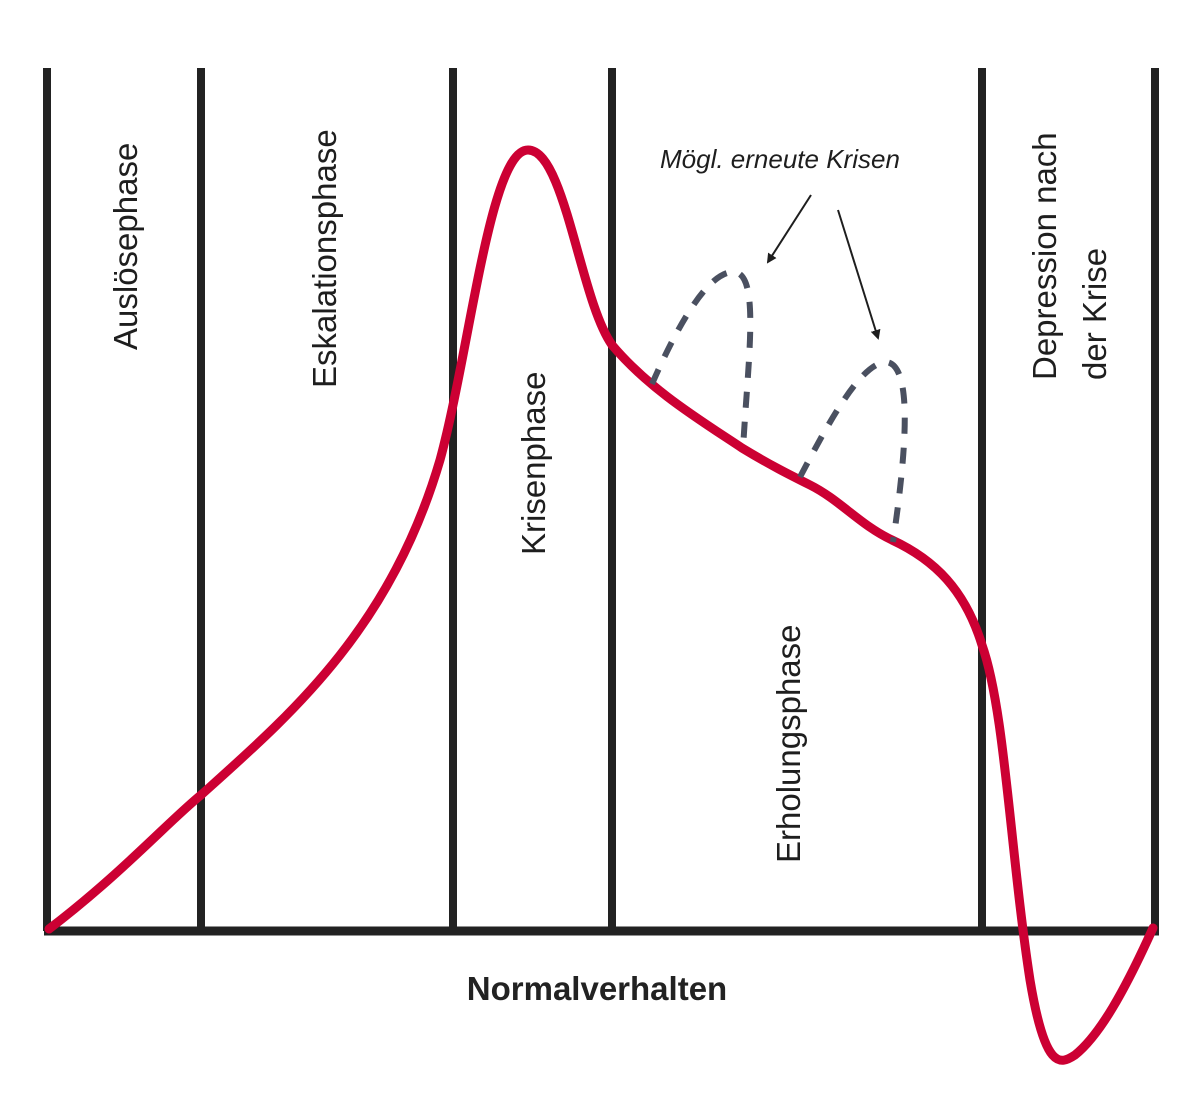 This screenshot has height=1105, width=1200. What do you see at coordinates (533, 463) in the screenshot?
I see `phase-label-krisenphase: Krisenphase` at bounding box center [533, 463].